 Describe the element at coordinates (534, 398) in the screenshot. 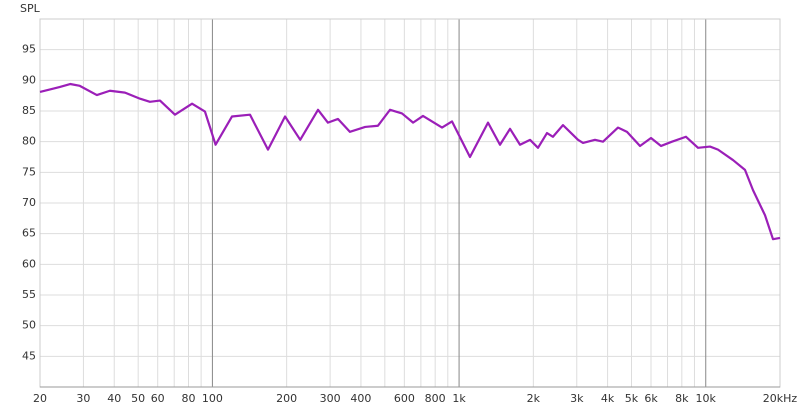

I see `x-tick-label: 2k` at that location.